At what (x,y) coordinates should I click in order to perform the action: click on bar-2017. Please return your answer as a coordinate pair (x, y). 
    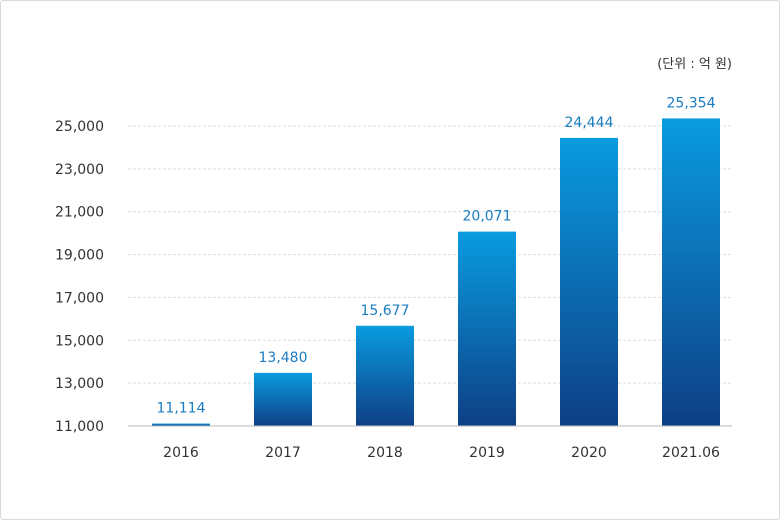
    Looking at the image, I should click on (283, 399).